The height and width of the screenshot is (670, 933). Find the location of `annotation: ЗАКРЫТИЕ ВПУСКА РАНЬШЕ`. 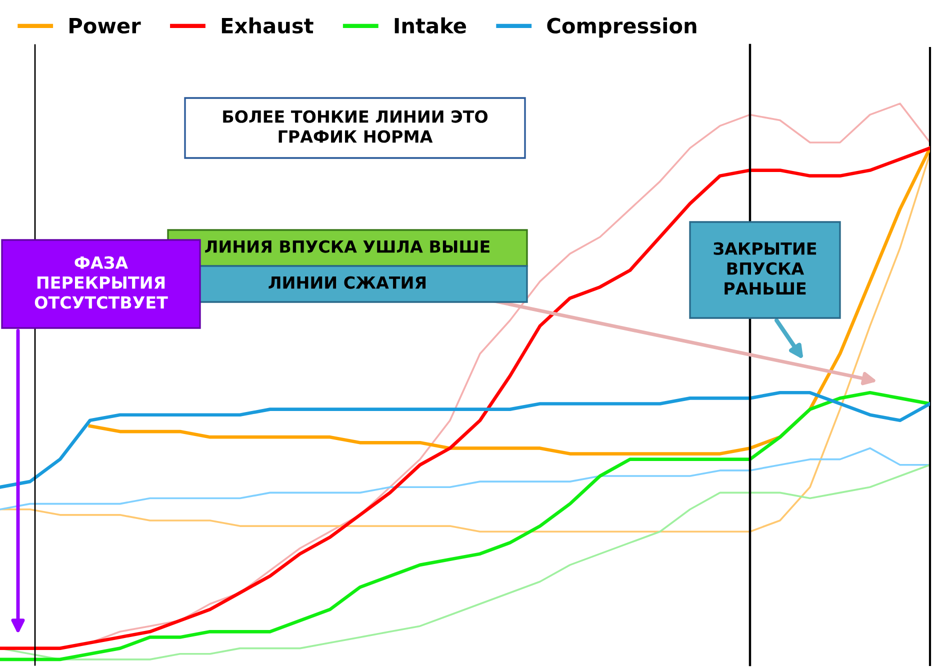

annotation: ЗАКРЫТИЕ ВПУСКА РАНЬШЕ is located at coordinates (765, 268).